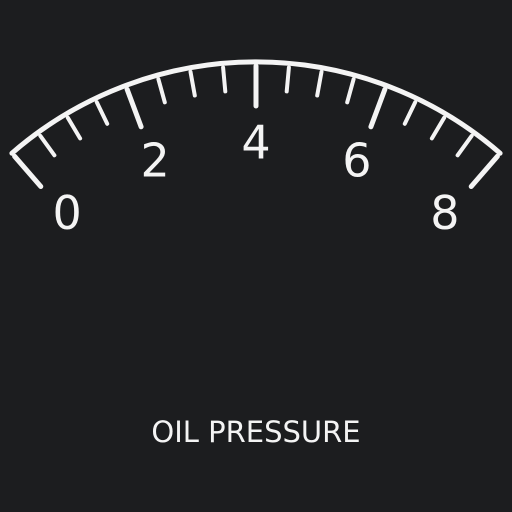 The width and height of the screenshot is (512, 512). I want to click on dial-number-8: 8, so click(444, 213).